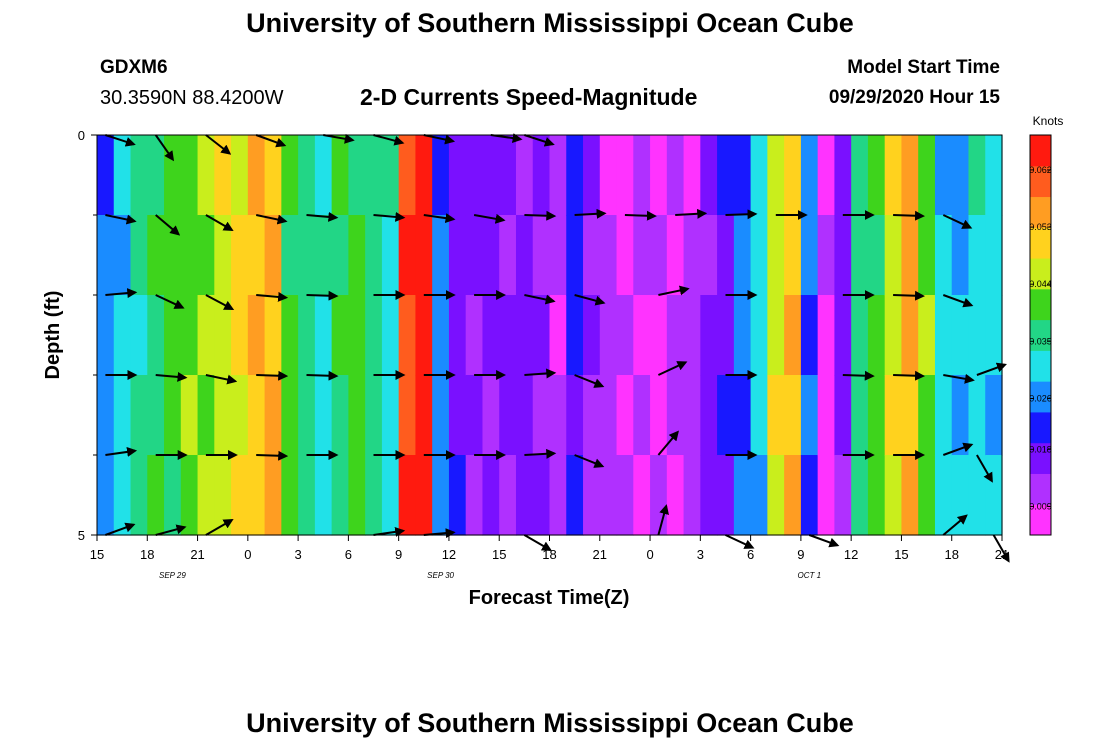 This screenshot has width=1100, height=750. What do you see at coordinates (851, 554) in the screenshot?
I see `x-tick-label: 12` at bounding box center [851, 554].